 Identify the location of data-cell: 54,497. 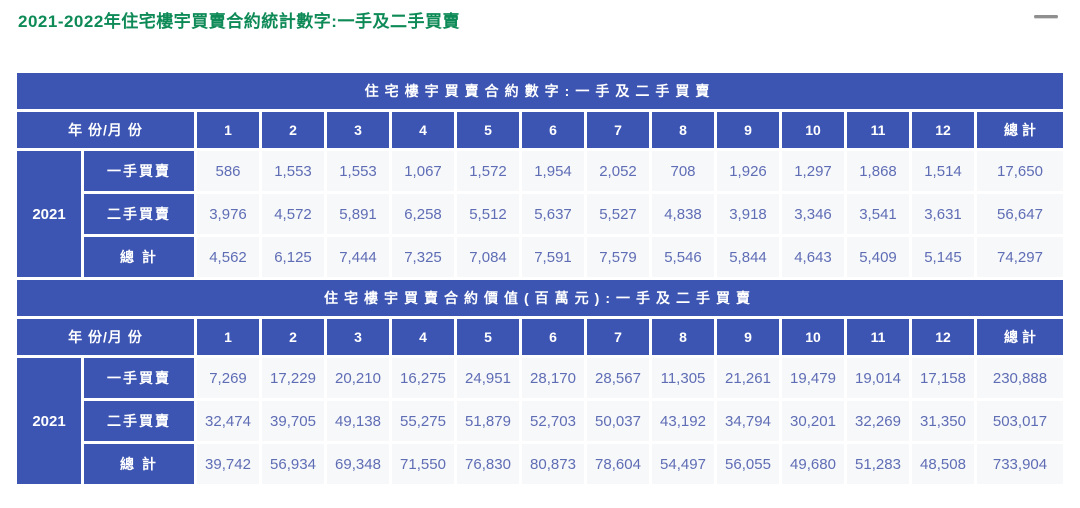
(683, 464).